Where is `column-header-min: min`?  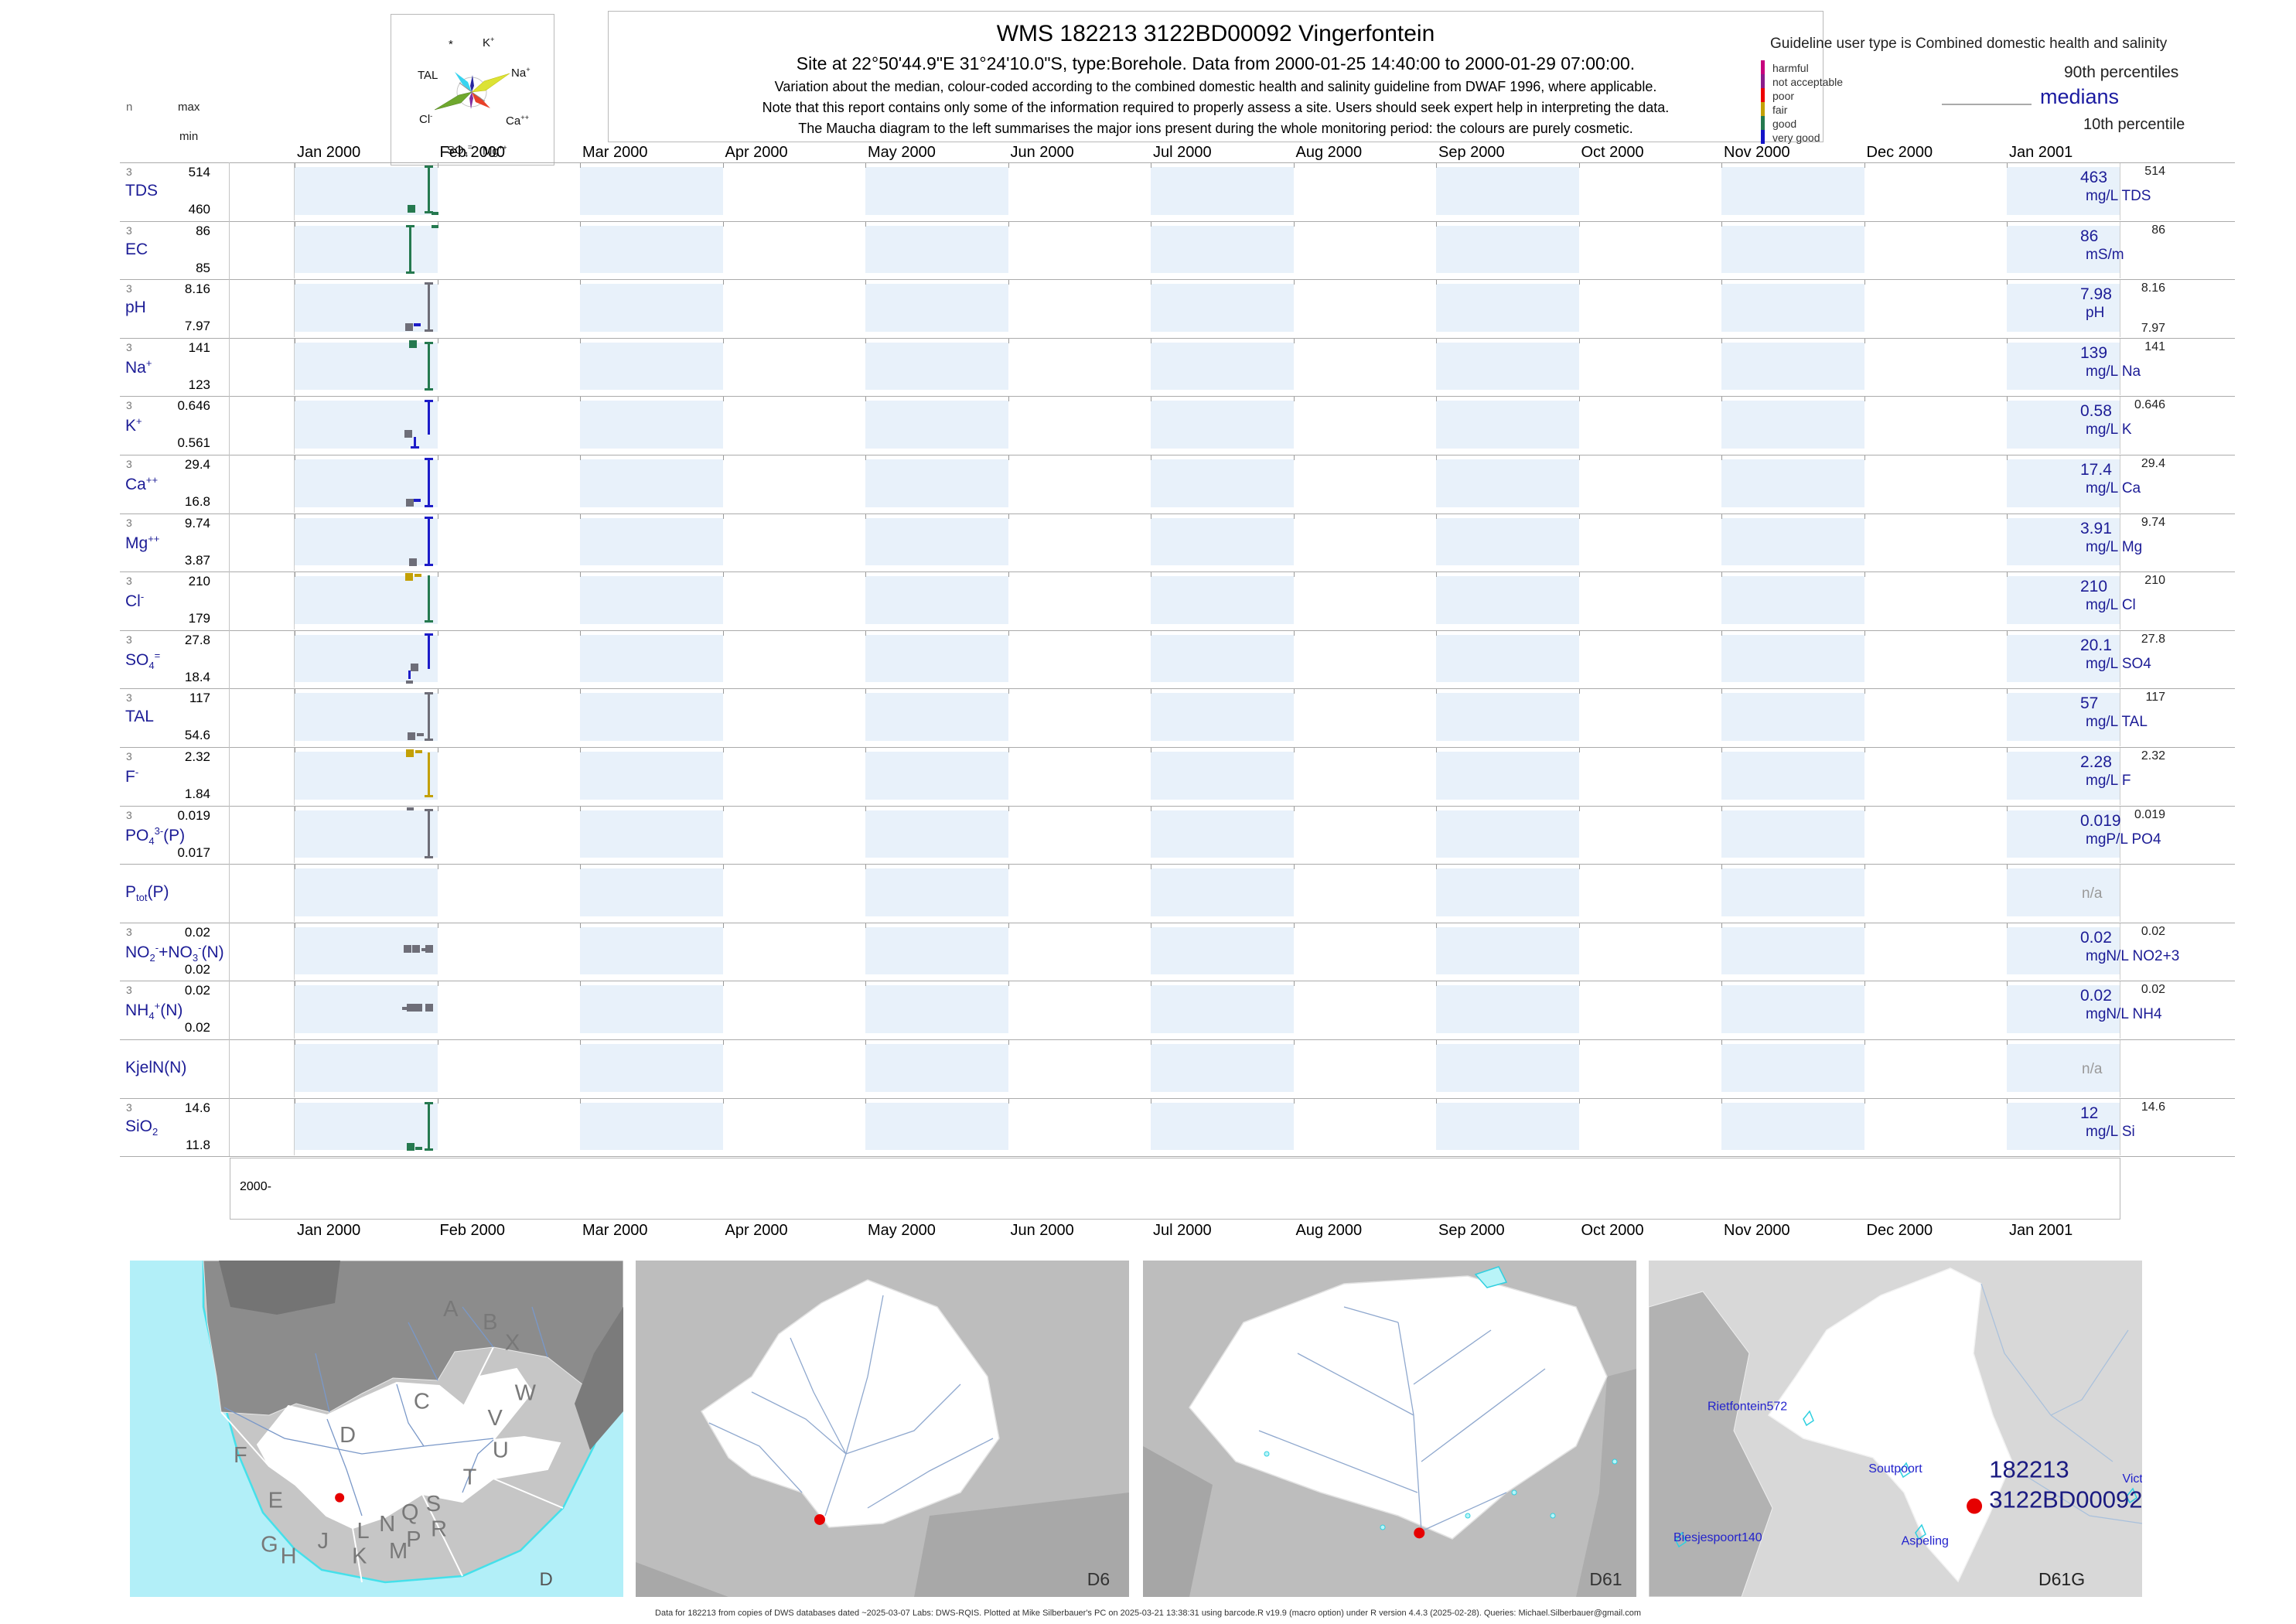
column-header-min: min is located at coordinates (189, 136).